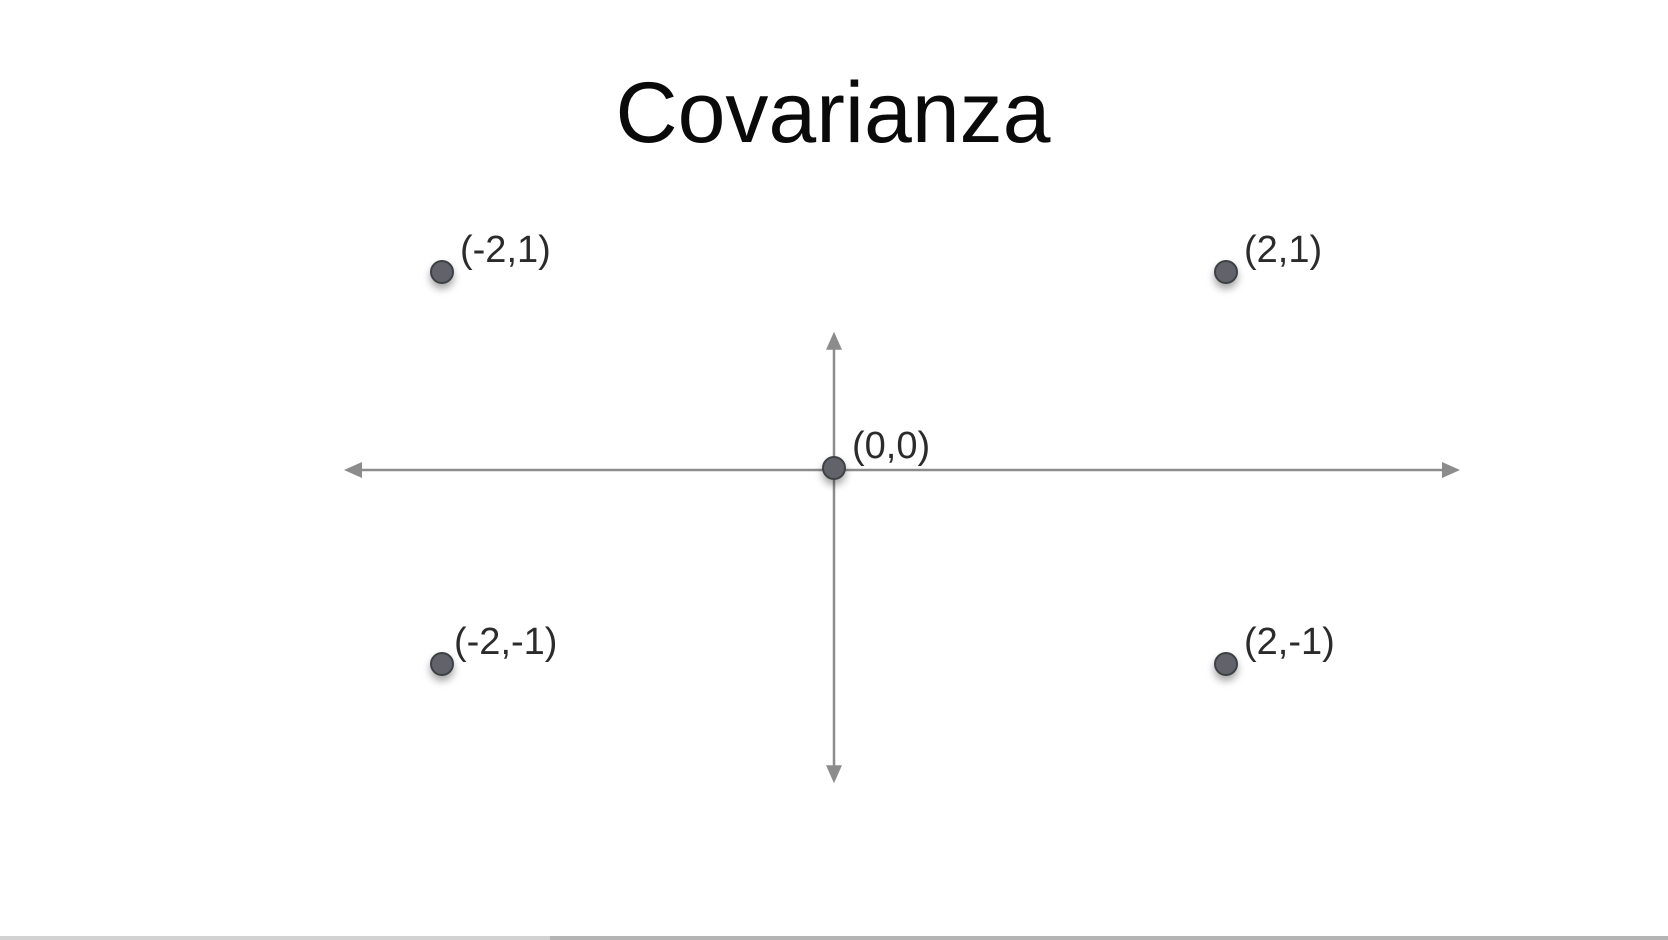  I want to click on data-point-label: (-2,1), so click(505, 250).